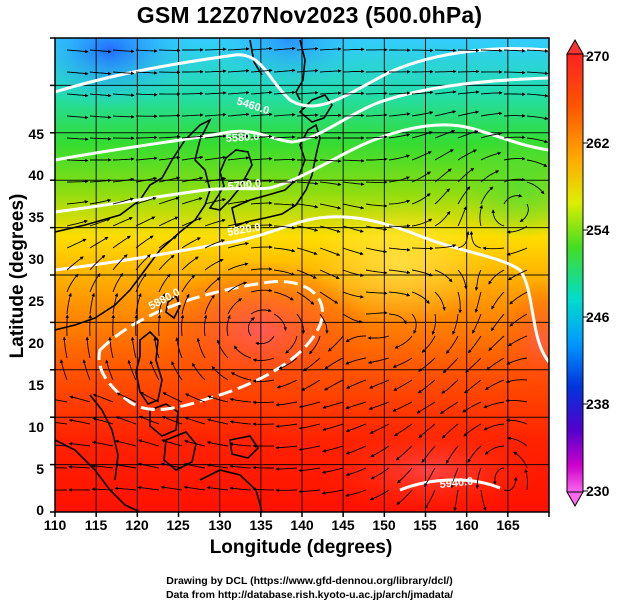 This screenshot has width=619, height=605. What do you see at coordinates (343, 525) in the screenshot?
I see `x-tick-label: 145` at bounding box center [343, 525].